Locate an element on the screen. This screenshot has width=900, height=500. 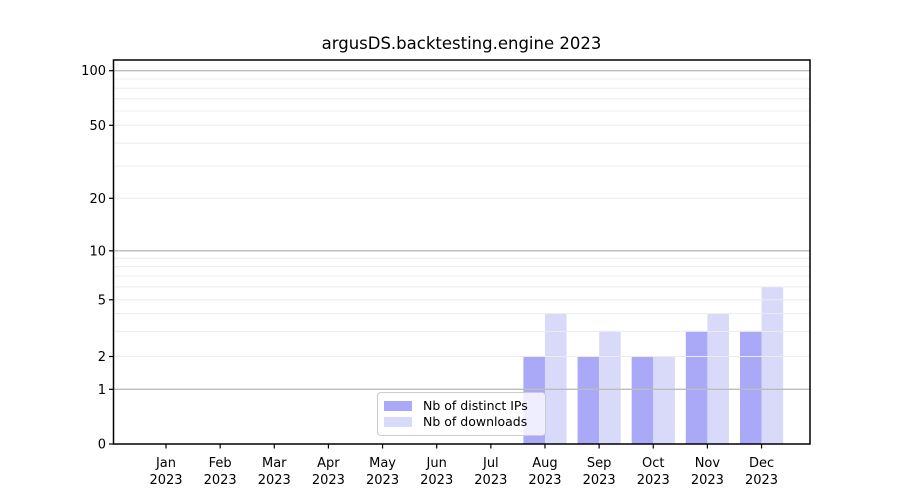
bars is located at coordinates (653, 365).